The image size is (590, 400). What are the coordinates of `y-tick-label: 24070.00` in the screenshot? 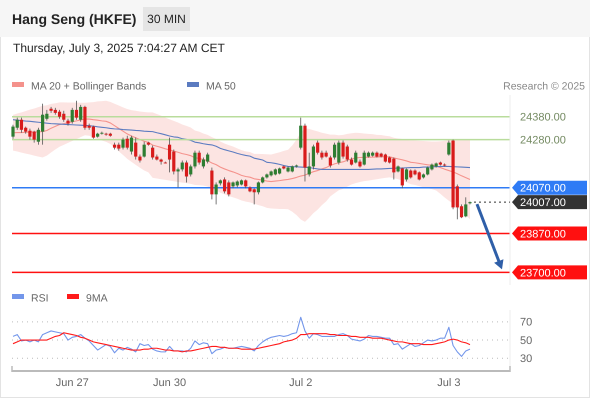 It's located at (543, 188).